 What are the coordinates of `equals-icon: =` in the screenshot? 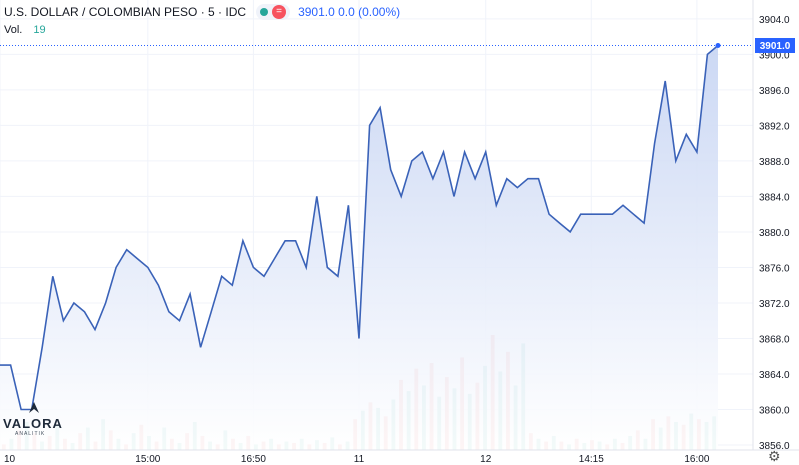 It's located at (279, 12).